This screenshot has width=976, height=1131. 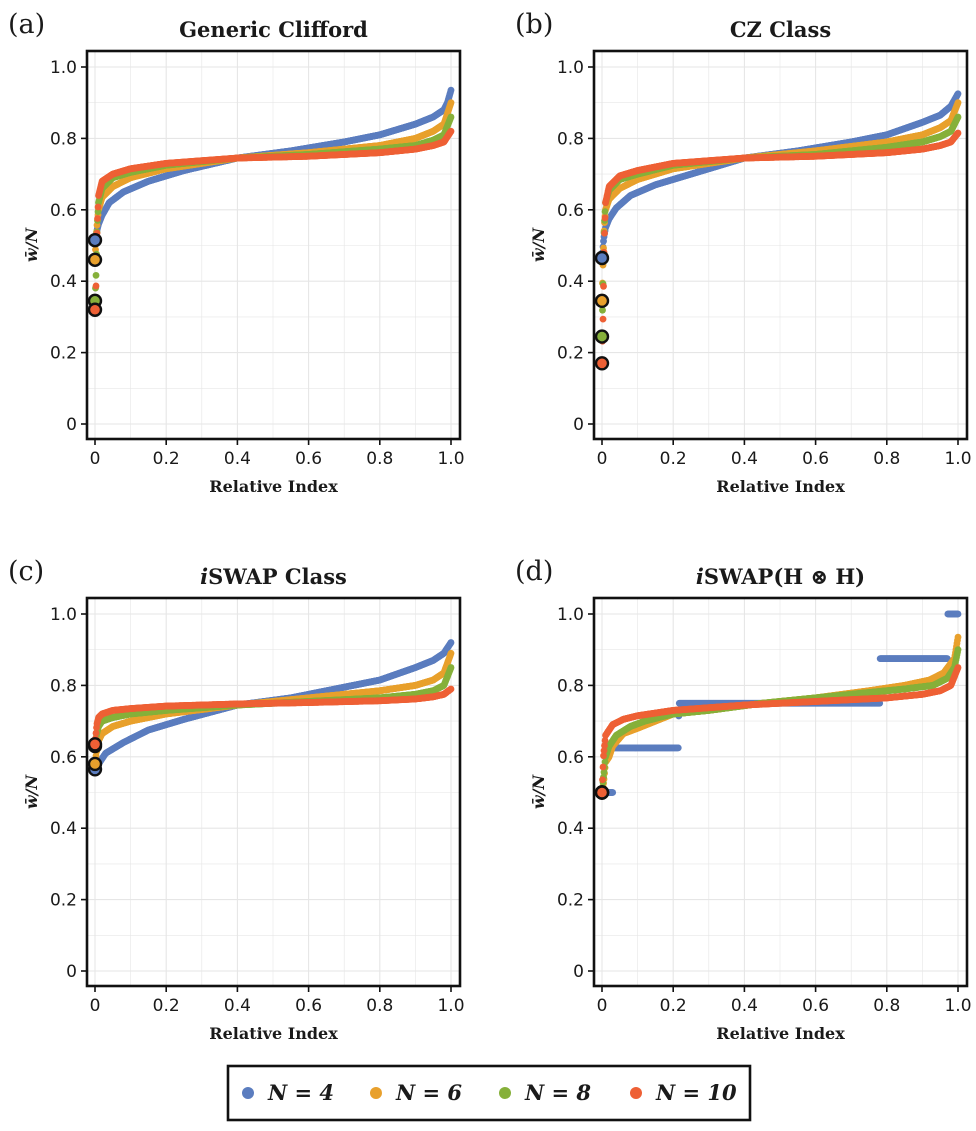 What do you see at coordinates (273, 29) in the screenshot?
I see `panel-title: Generic Clifford` at bounding box center [273, 29].